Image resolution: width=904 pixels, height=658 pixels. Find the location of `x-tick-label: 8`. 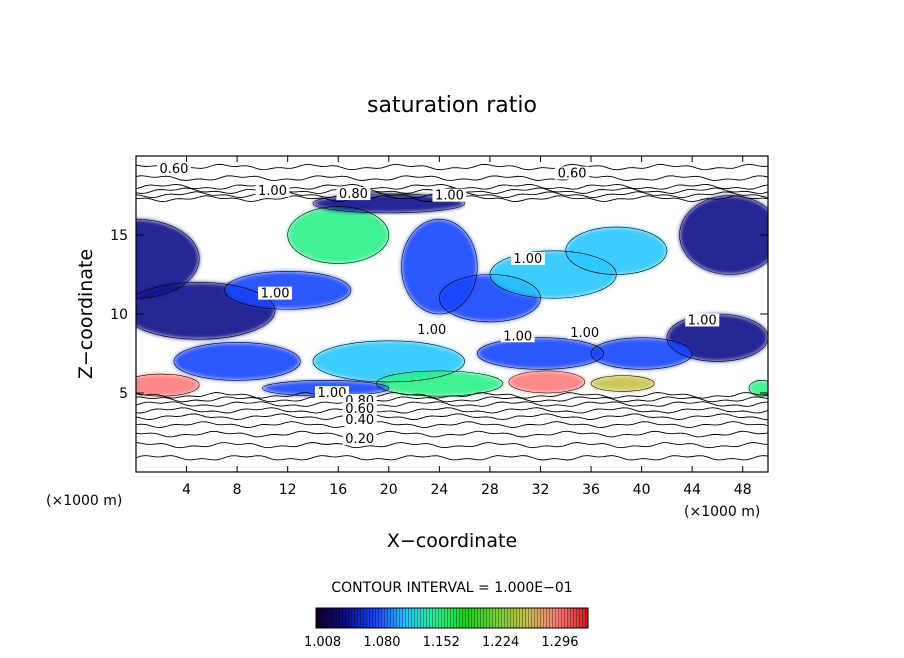

x-tick-label: 8 is located at coordinates (237, 490).